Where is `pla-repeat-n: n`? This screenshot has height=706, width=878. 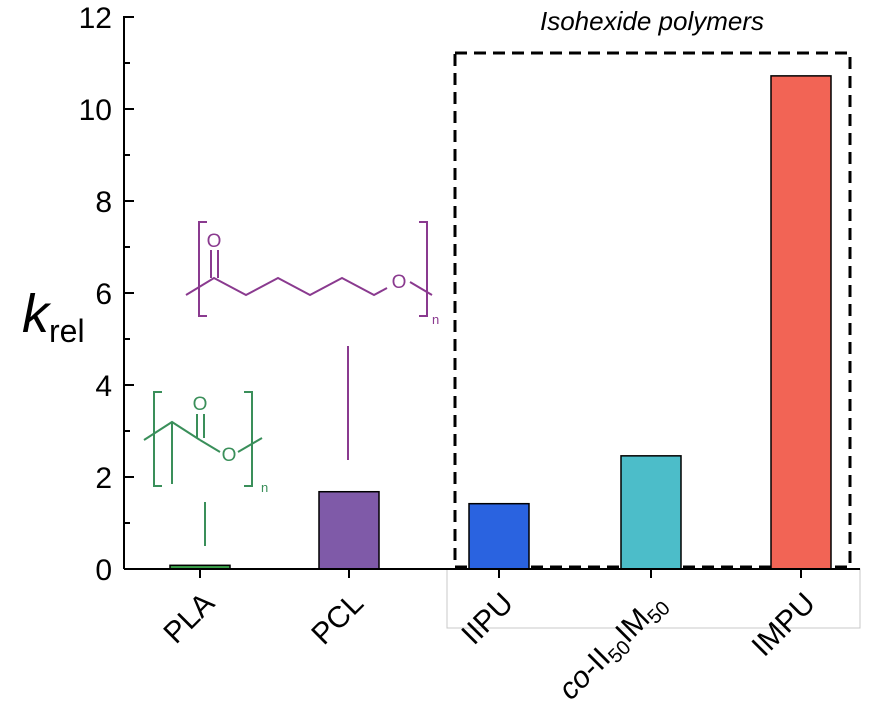
pla-repeat-n: n is located at coordinates (264, 487).